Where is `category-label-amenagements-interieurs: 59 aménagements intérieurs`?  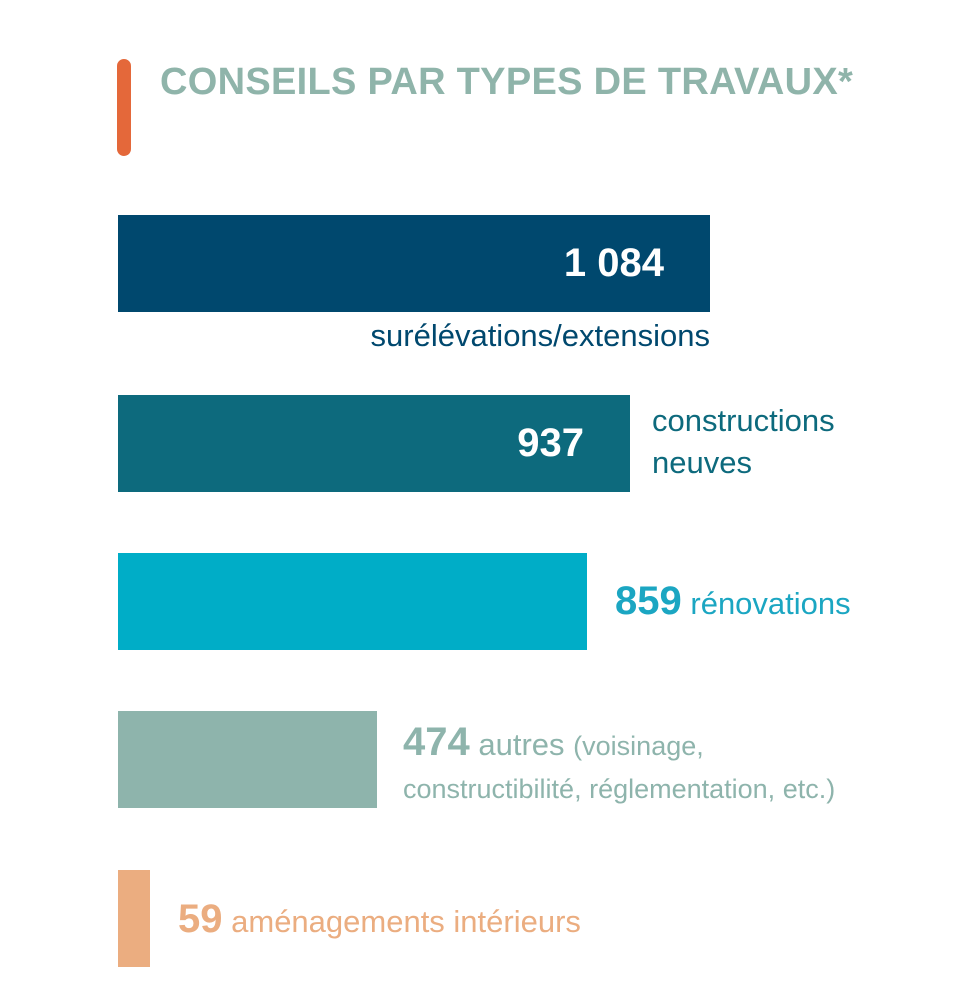 category-label-amenagements-interieurs: 59 aménagements intérieurs is located at coordinates (379, 920).